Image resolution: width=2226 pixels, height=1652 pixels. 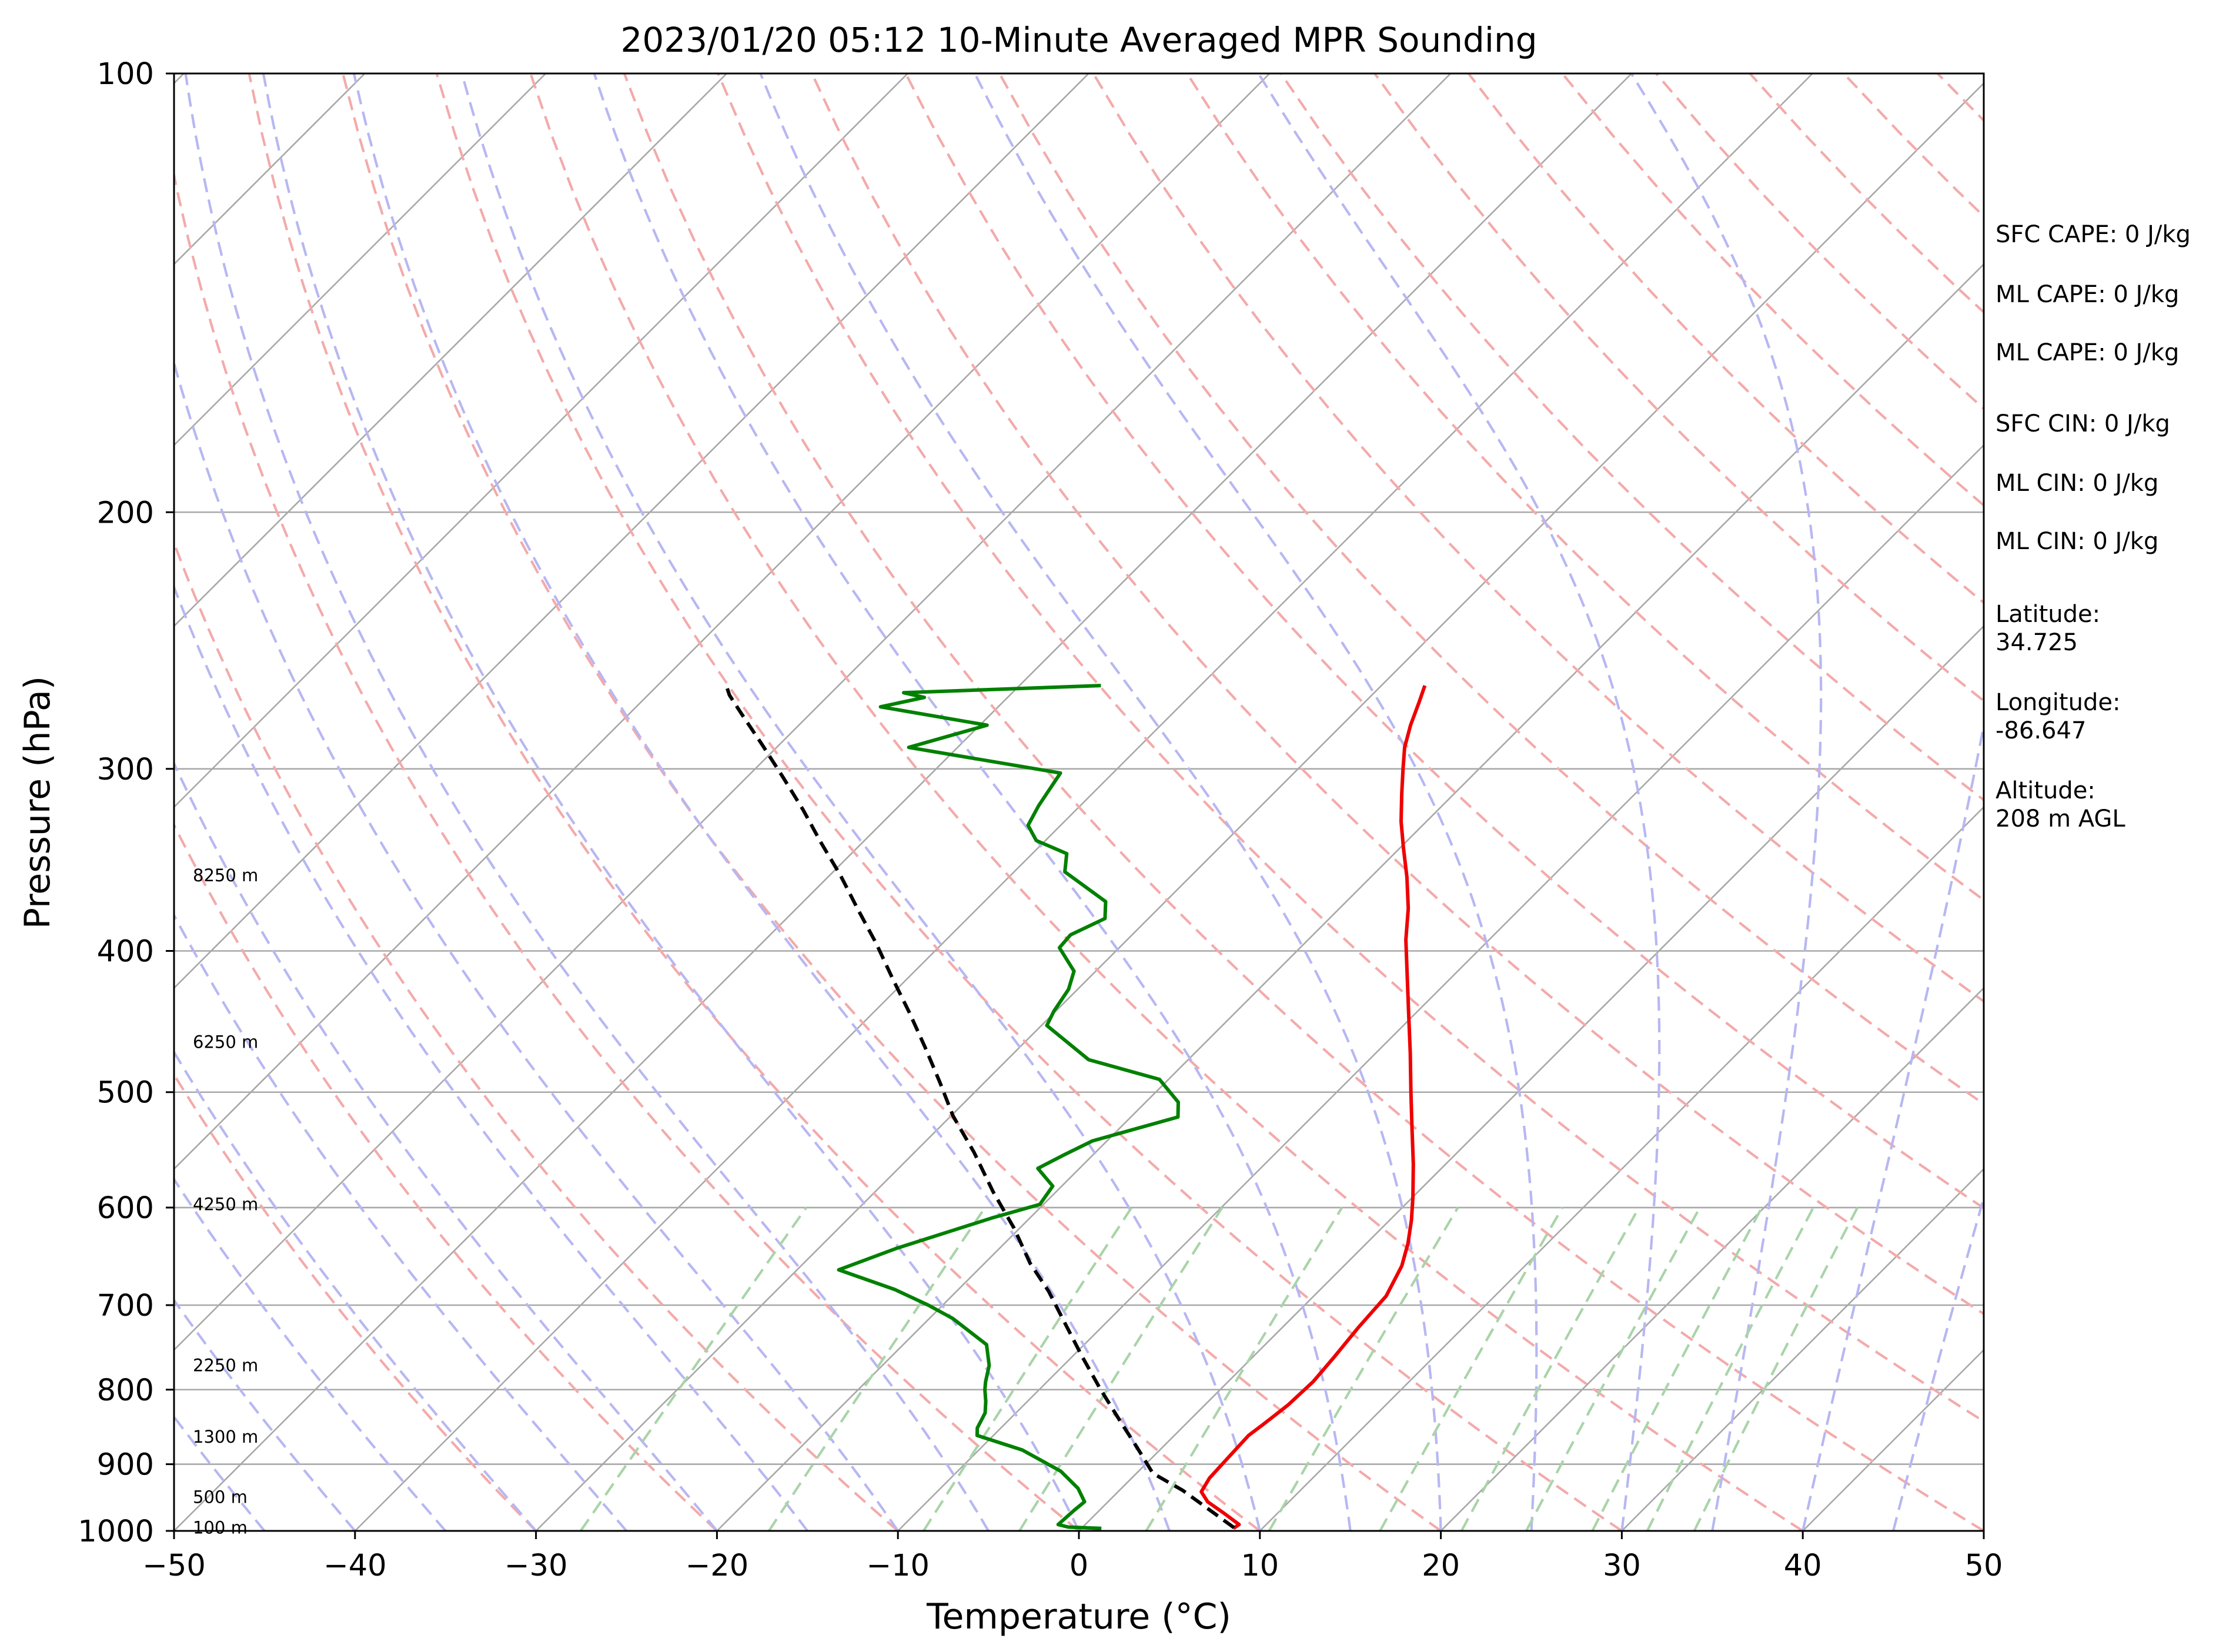 What do you see at coordinates (126, 1391) in the screenshot?
I see `y-tick-label: 800` at bounding box center [126, 1391].